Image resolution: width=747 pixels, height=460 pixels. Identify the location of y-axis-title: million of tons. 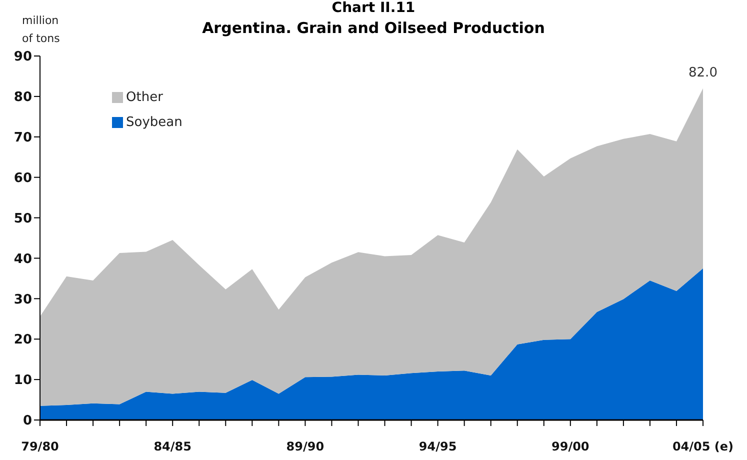
(41, 30).